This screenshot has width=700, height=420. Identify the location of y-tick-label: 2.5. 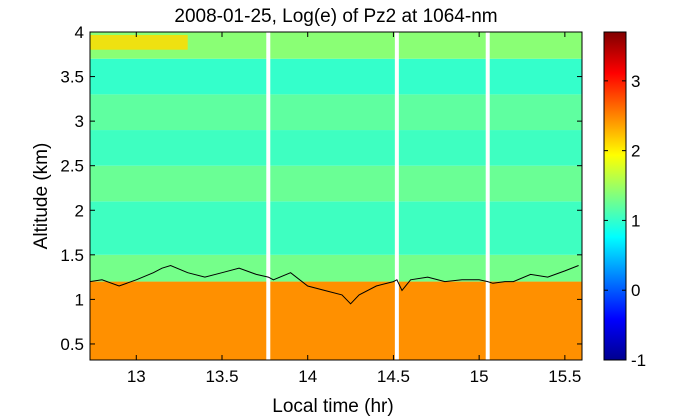
(72, 166).